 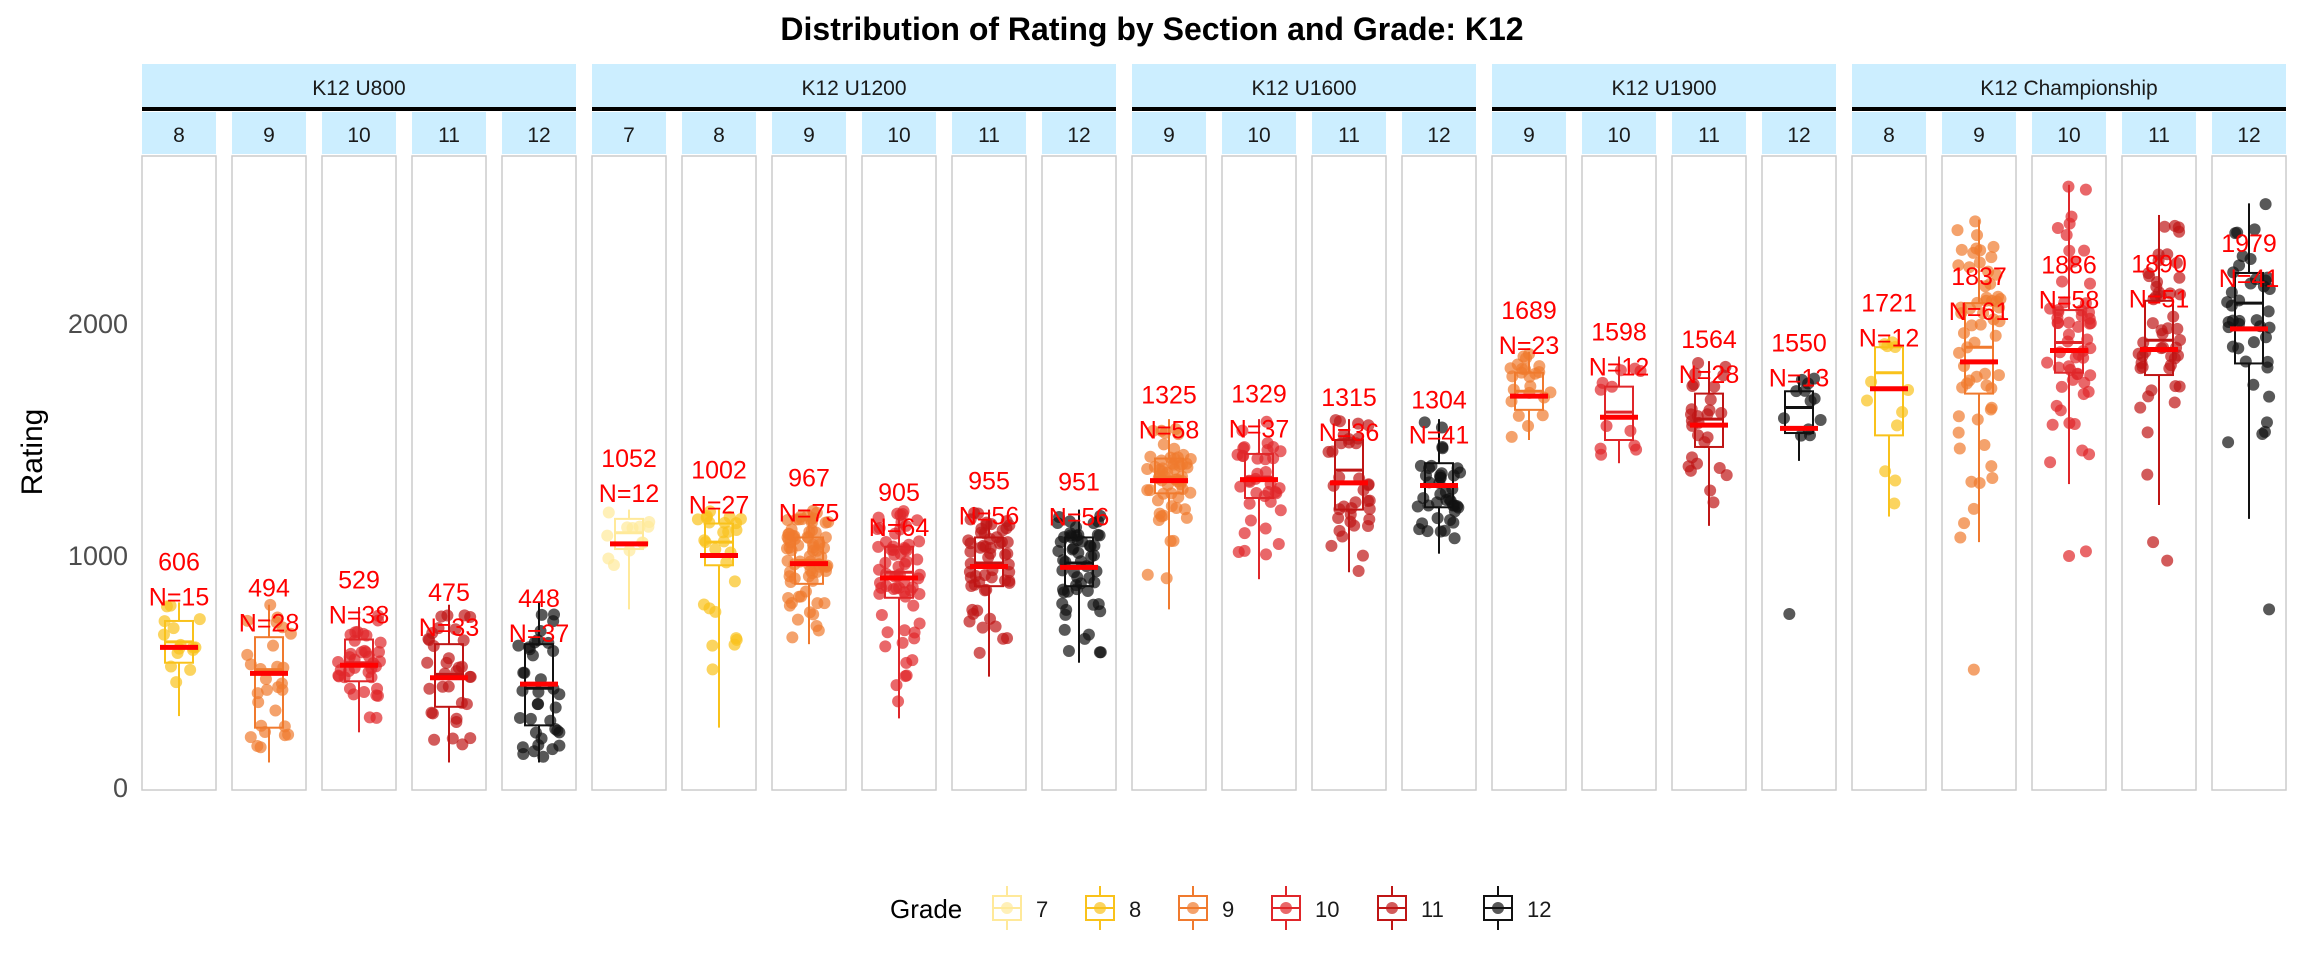 I want to click on legend-label: 8, so click(x=1135, y=909).